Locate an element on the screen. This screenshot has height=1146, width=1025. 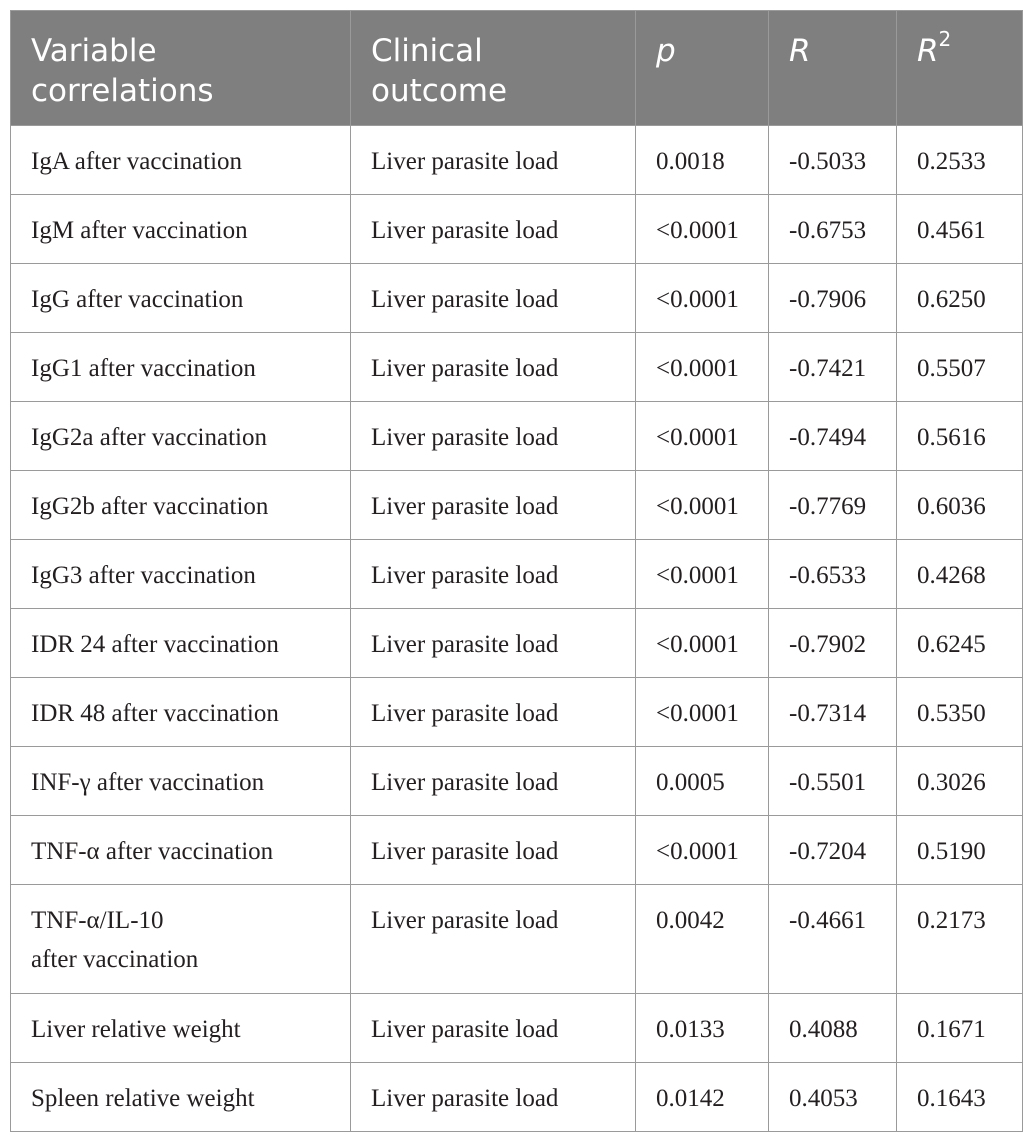
cell-r-squared-value: 0.6250 is located at coordinates (959, 298).